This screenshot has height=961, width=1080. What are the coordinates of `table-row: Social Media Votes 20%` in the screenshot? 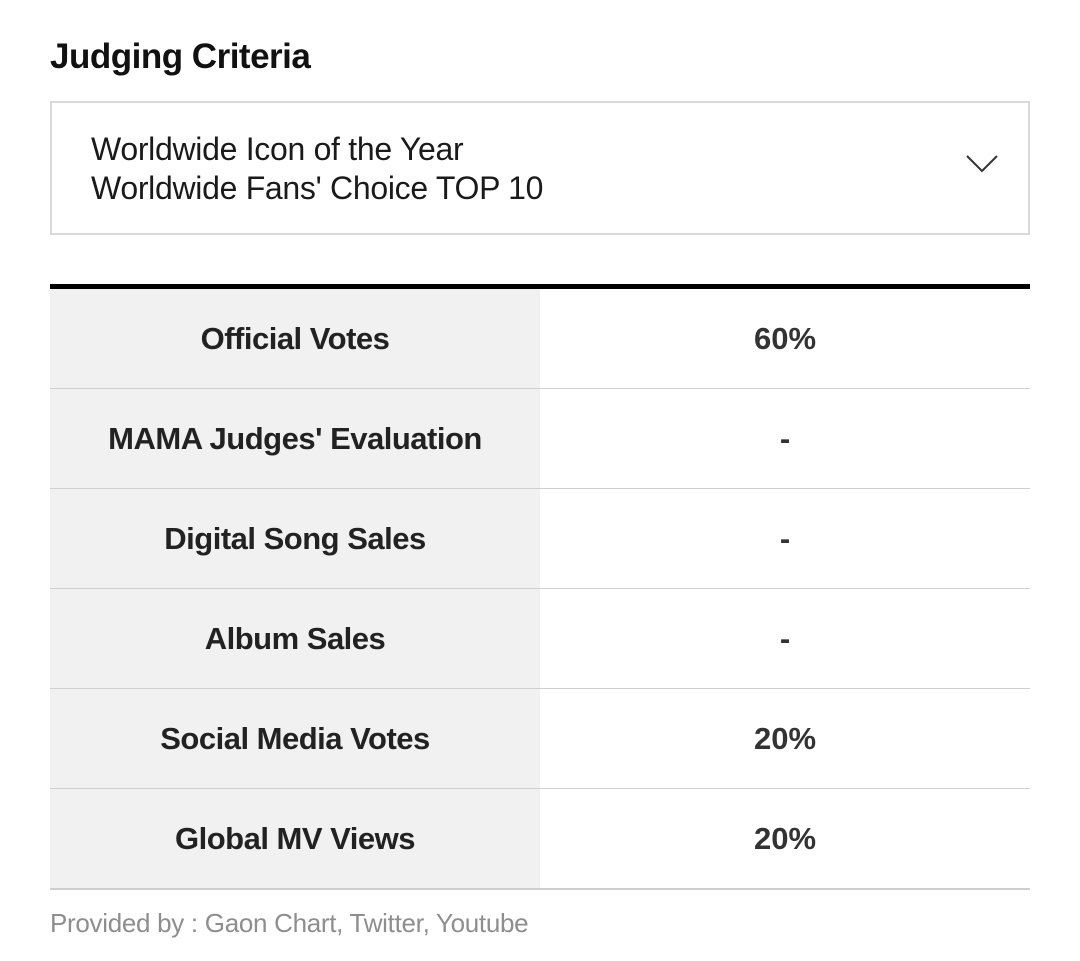 It's located at (540, 739).